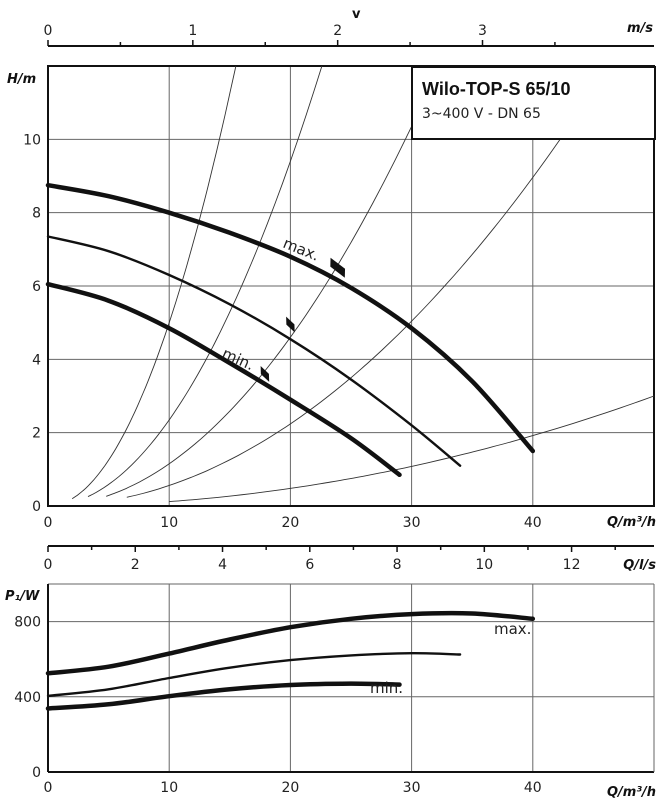  I want to click on head-x-tick-label: 30, so click(412, 523).